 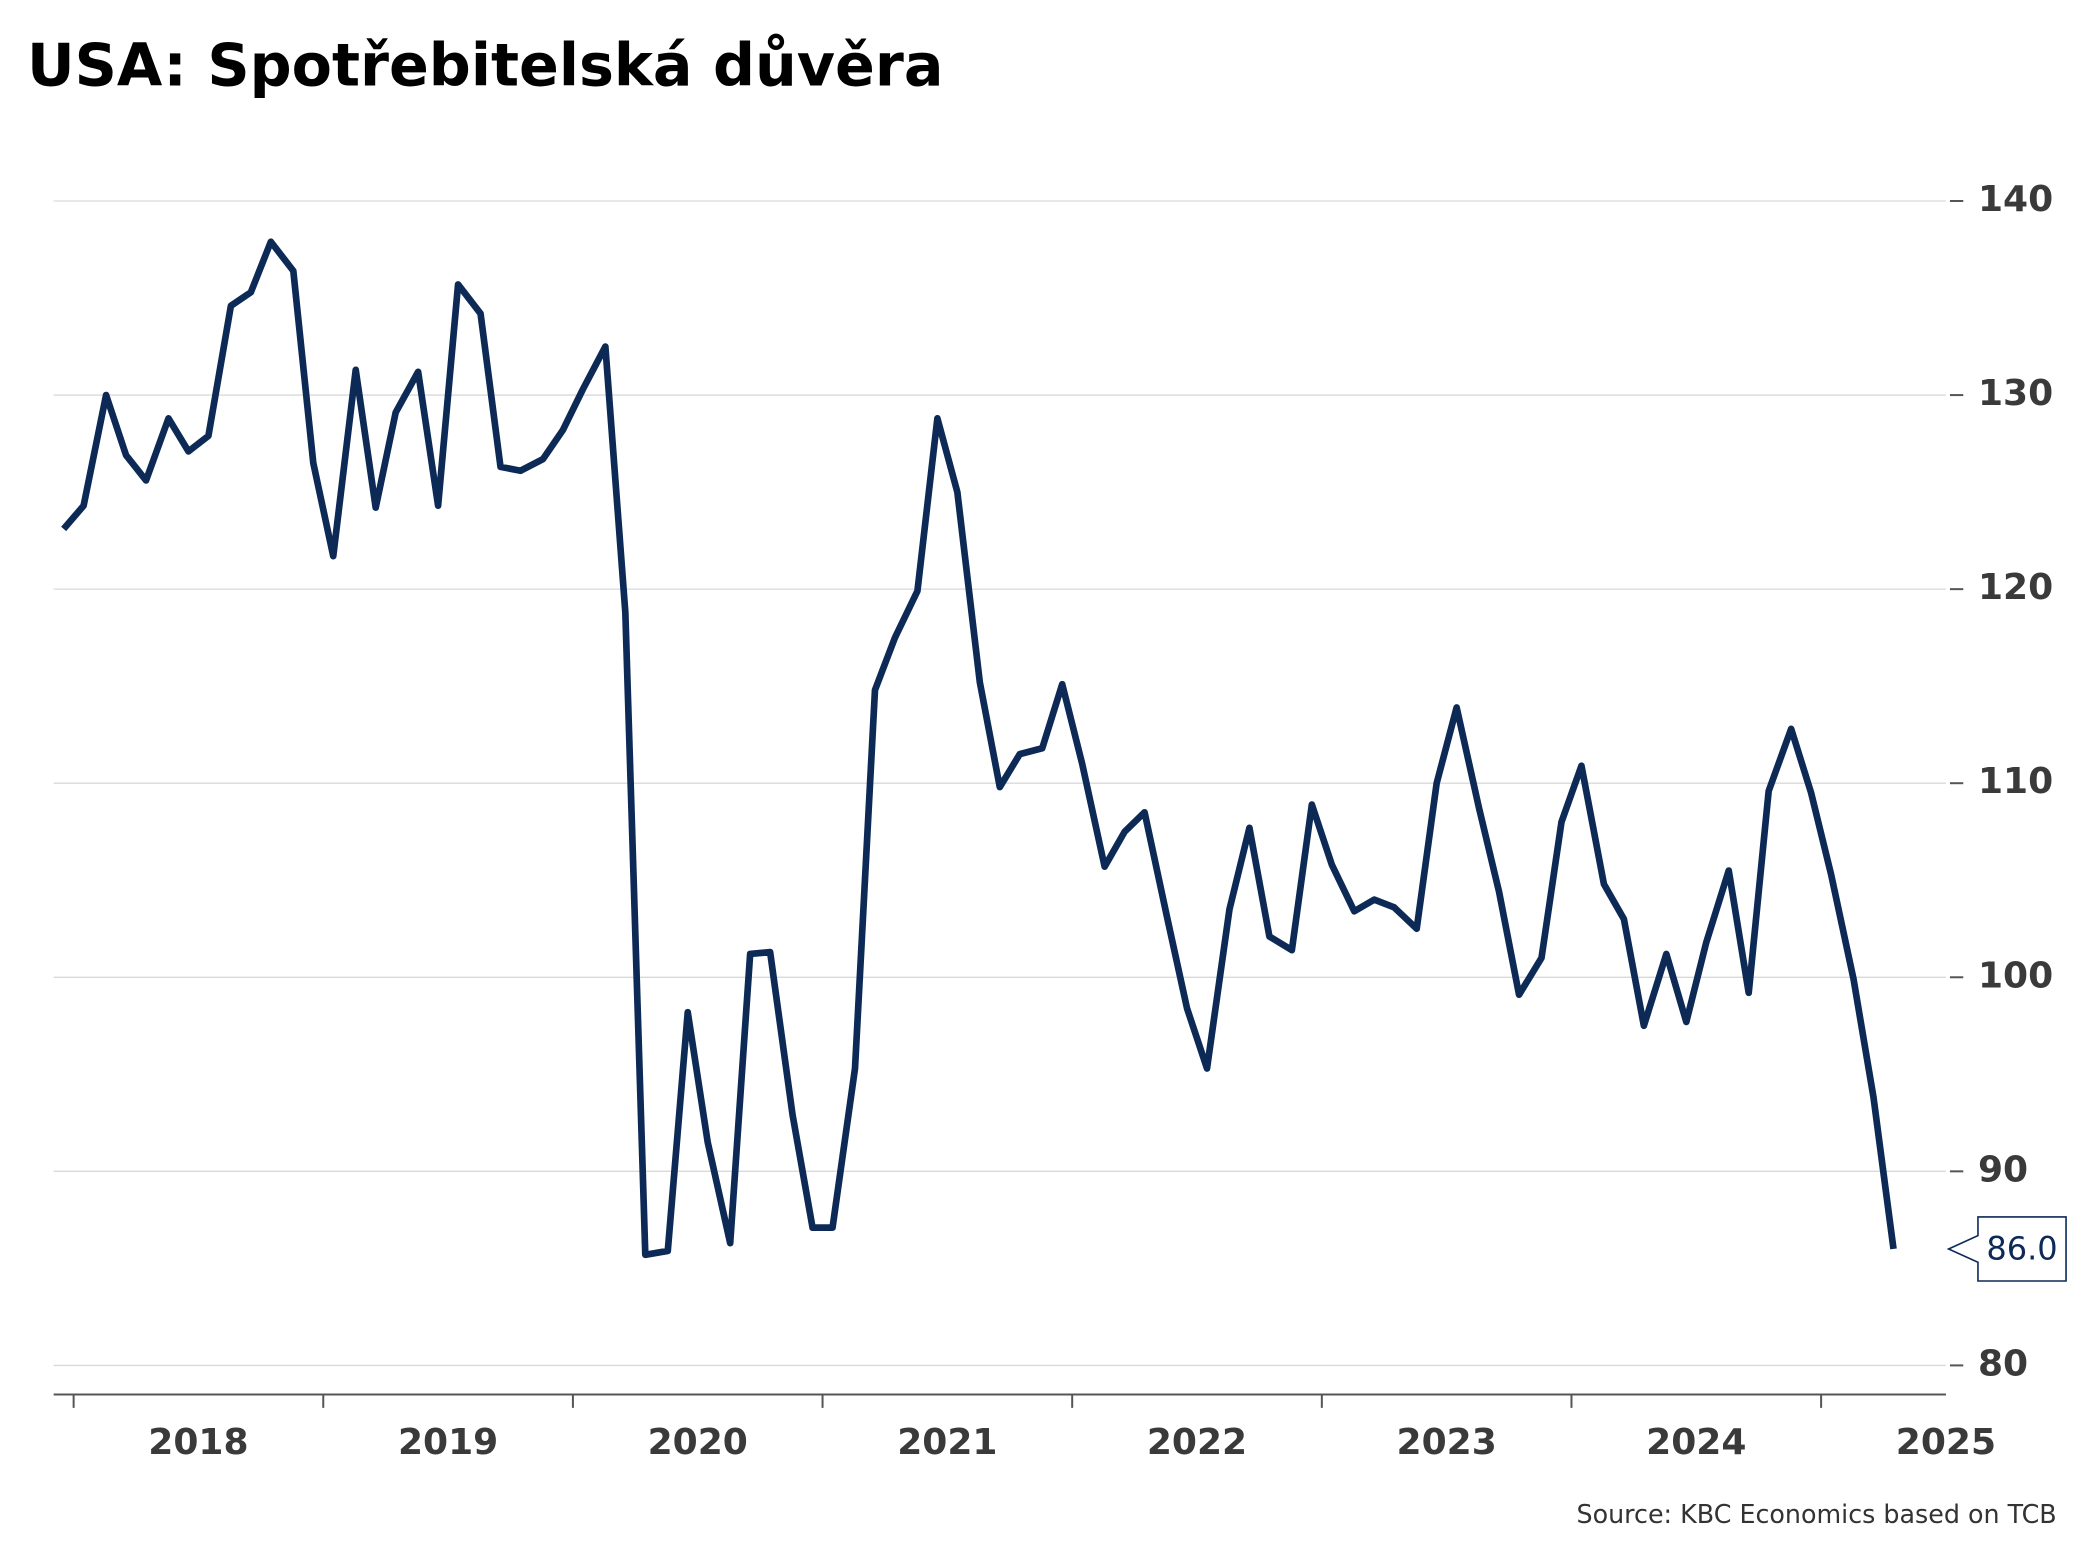 I want to click on y-tick-label: 90, so click(x=2003, y=1169).